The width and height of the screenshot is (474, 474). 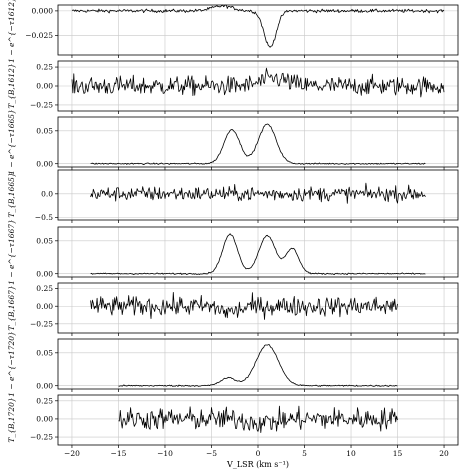 I want to click on y-axis-label: T_{B,1667}, so click(x=11, y=307).